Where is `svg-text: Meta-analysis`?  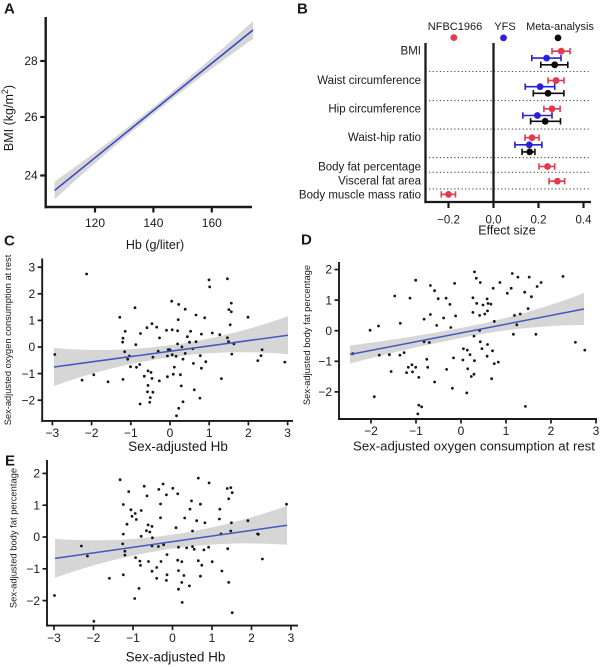 svg-text: Meta-analysis is located at coordinates (560, 27).